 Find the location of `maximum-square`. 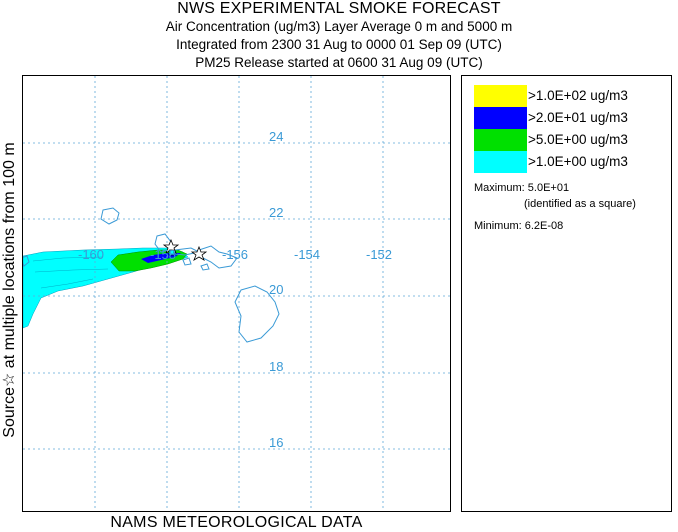

maximum-square is located at coordinates (171, 252).